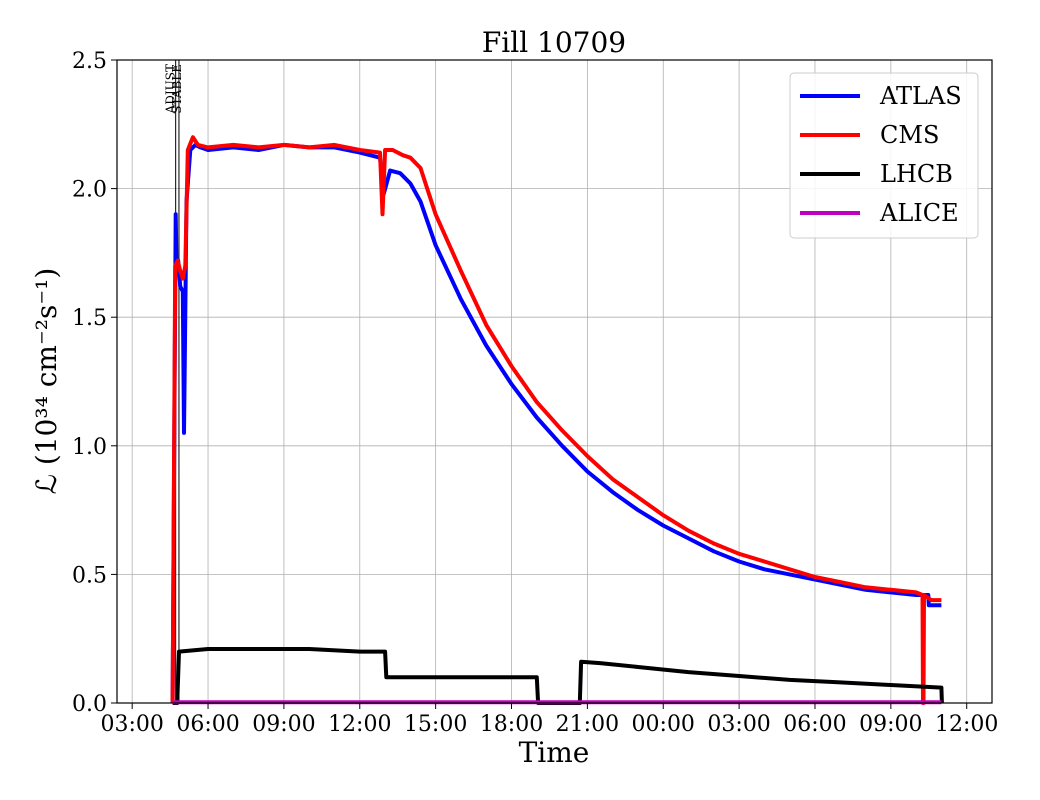 The width and height of the screenshot is (1040, 800). What do you see at coordinates (919, 213) in the screenshot?
I see `legend-label-alice: ALICE` at bounding box center [919, 213].